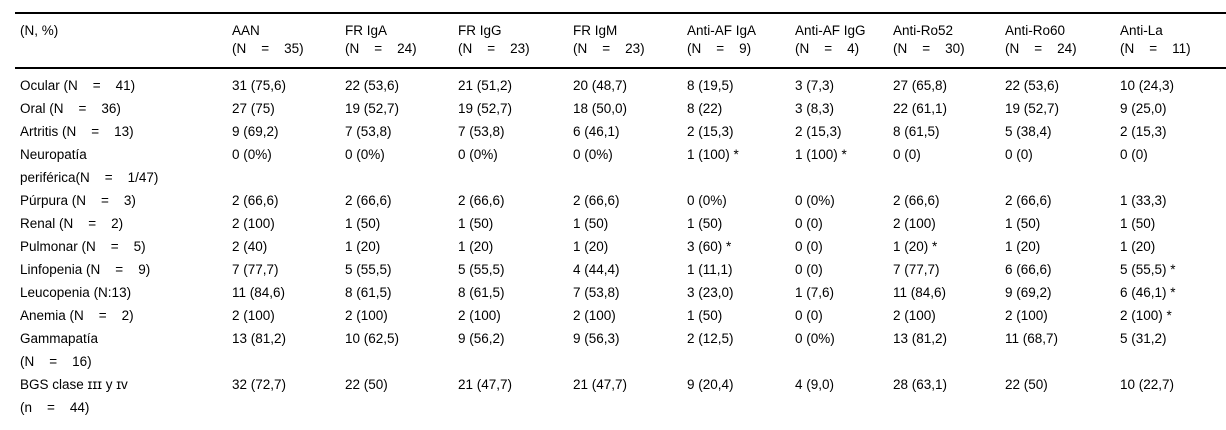 The width and height of the screenshot is (1226, 430). I want to click on table-cell: 1 (11,1), so click(710, 269).